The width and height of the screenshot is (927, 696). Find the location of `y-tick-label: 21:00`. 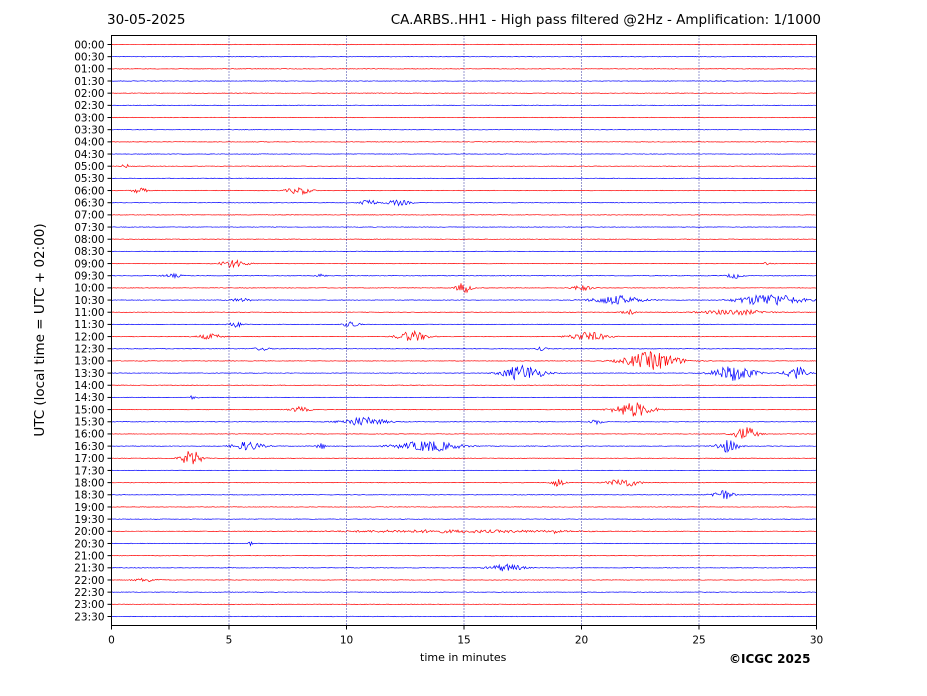

y-tick-label: 21:00 is located at coordinates (89, 556).